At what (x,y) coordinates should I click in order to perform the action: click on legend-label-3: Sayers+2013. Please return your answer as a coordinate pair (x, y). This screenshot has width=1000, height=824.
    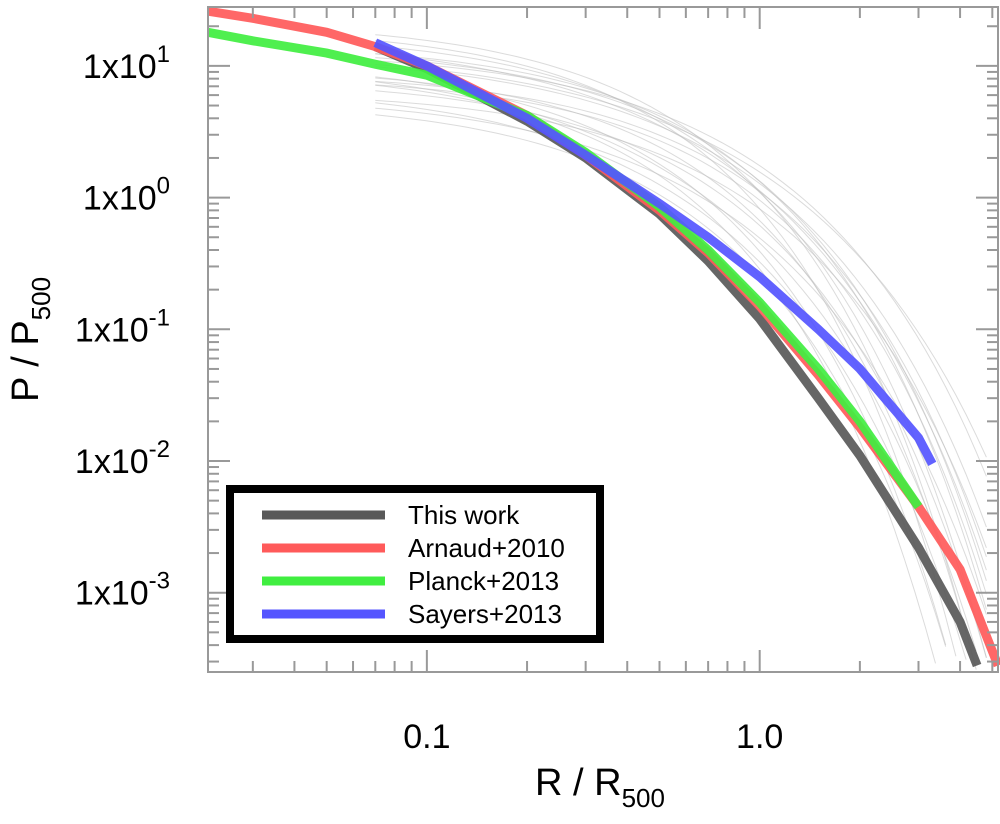
    Looking at the image, I should click on (485, 614).